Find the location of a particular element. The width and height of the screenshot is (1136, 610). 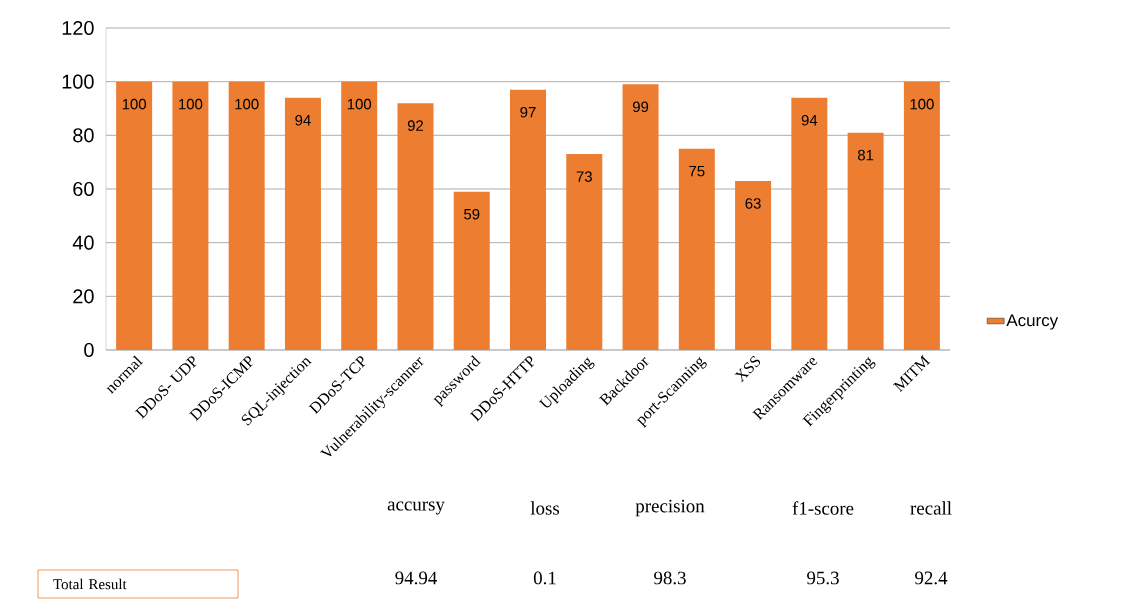

text: 98.3 is located at coordinates (670, 578).